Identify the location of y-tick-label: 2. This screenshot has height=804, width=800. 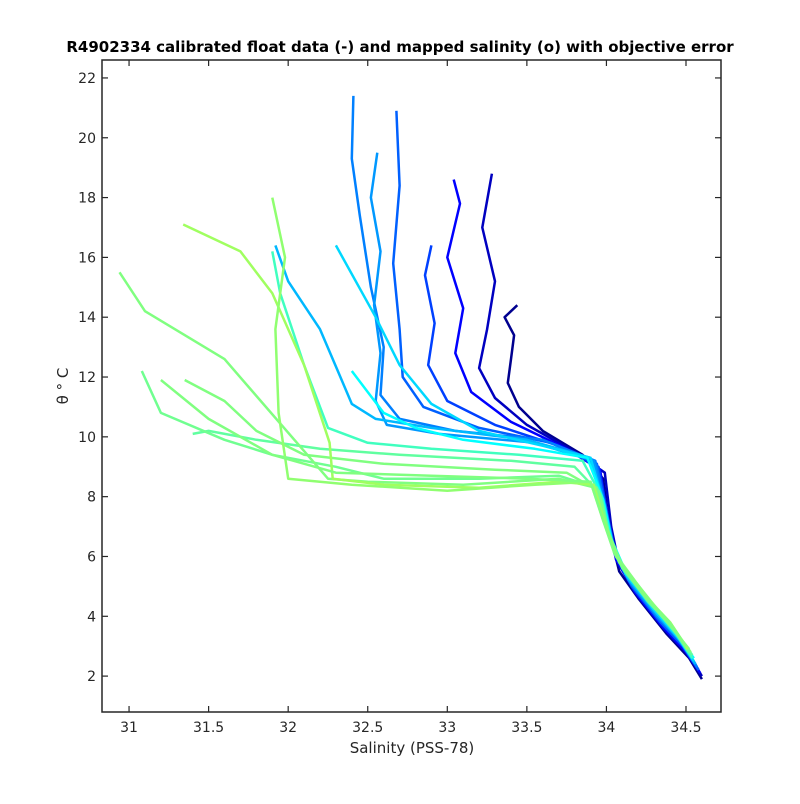
(91, 677).